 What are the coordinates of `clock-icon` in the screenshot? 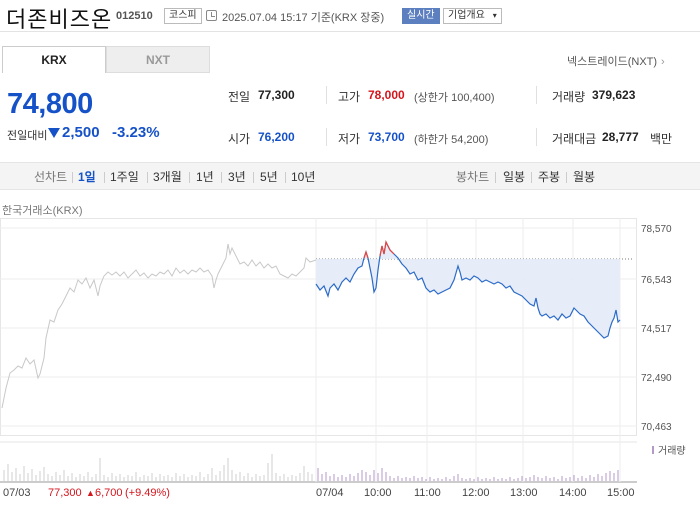 It's located at (211, 15).